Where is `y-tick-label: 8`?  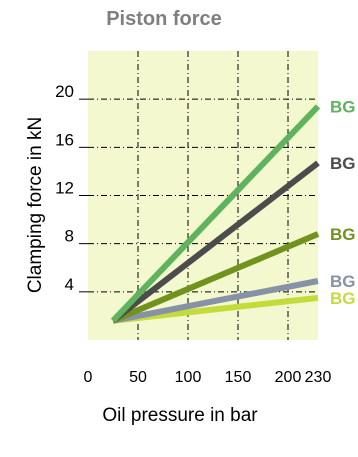 y-tick-label: 8 is located at coordinates (69, 236).